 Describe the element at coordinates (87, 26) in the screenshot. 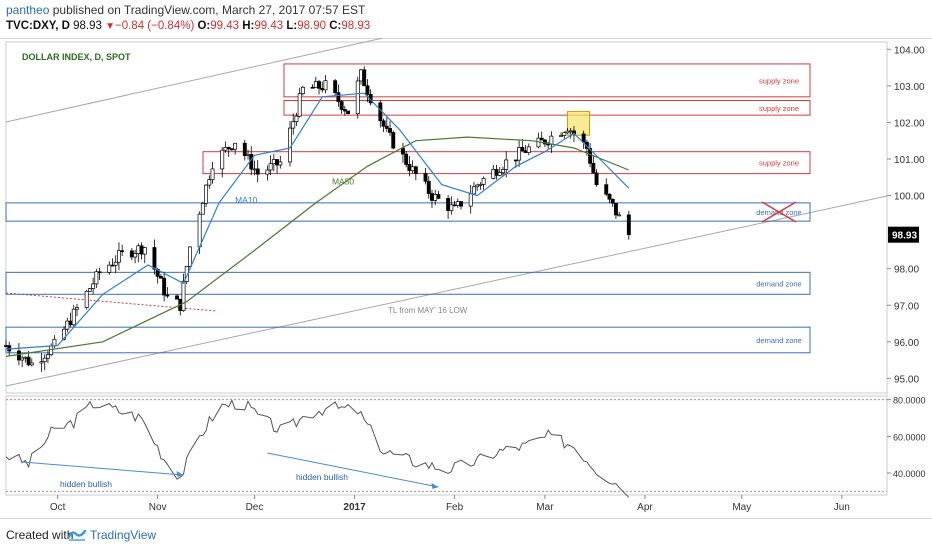

I see `last-price: 98.93` at that location.